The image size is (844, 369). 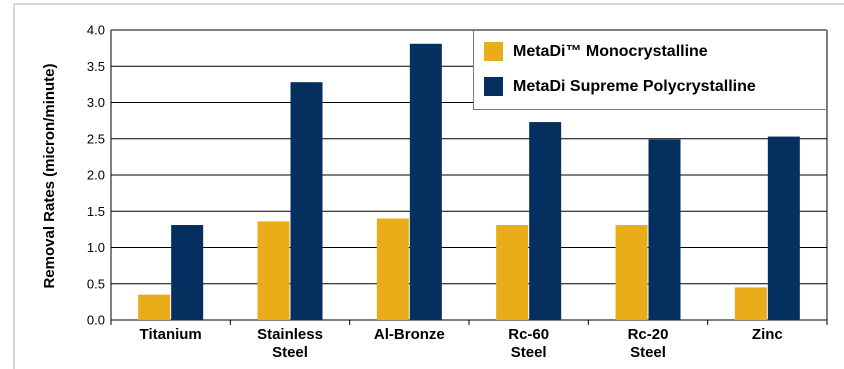 I want to click on legend-swatch-monocrystalline, so click(x=493, y=51).